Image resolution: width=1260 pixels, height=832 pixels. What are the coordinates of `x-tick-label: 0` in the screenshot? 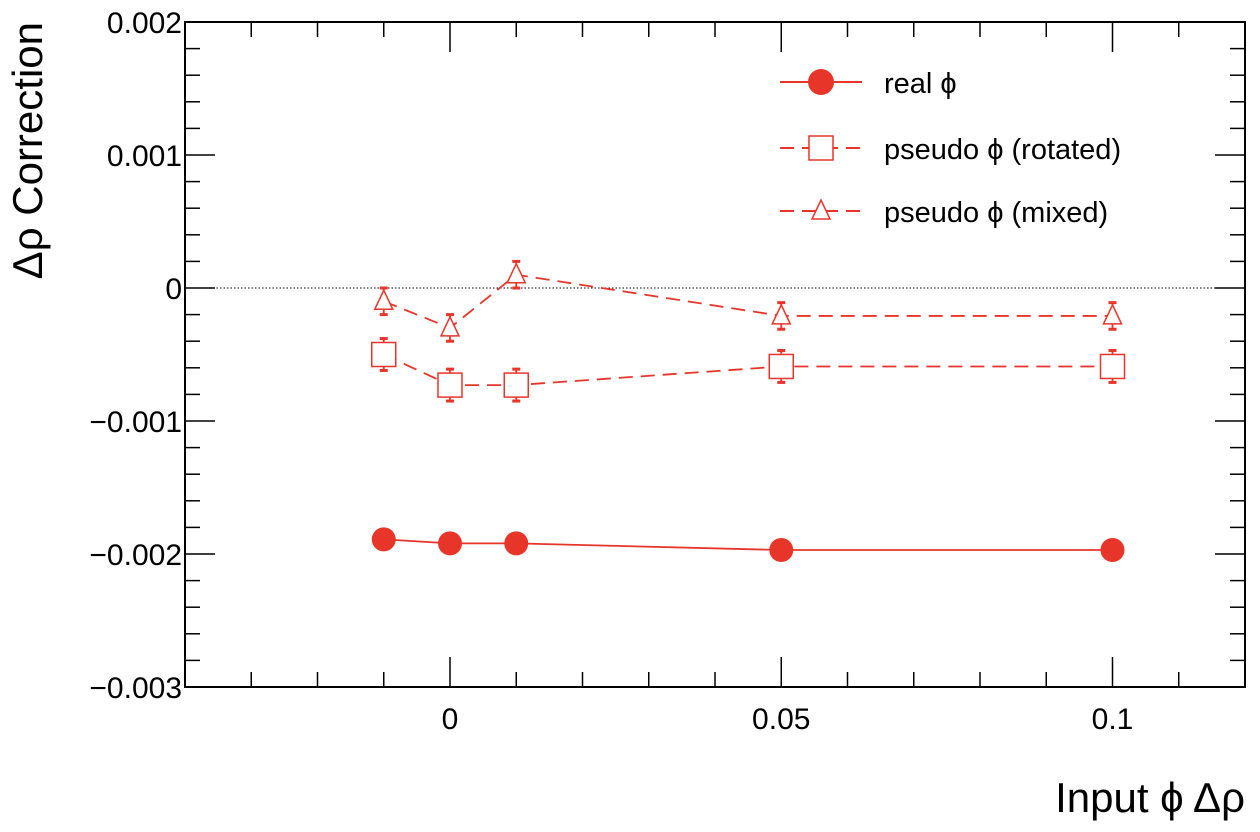 It's located at (450, 719).